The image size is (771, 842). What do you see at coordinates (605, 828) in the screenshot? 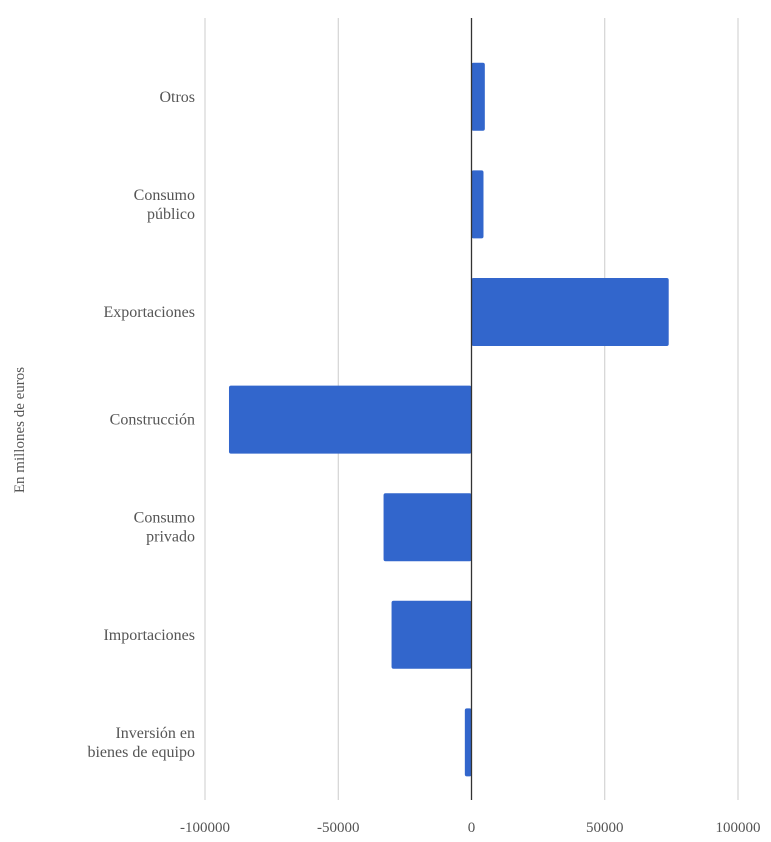
I see `x-tick-label: 50000` at bounding box center [605, 828].